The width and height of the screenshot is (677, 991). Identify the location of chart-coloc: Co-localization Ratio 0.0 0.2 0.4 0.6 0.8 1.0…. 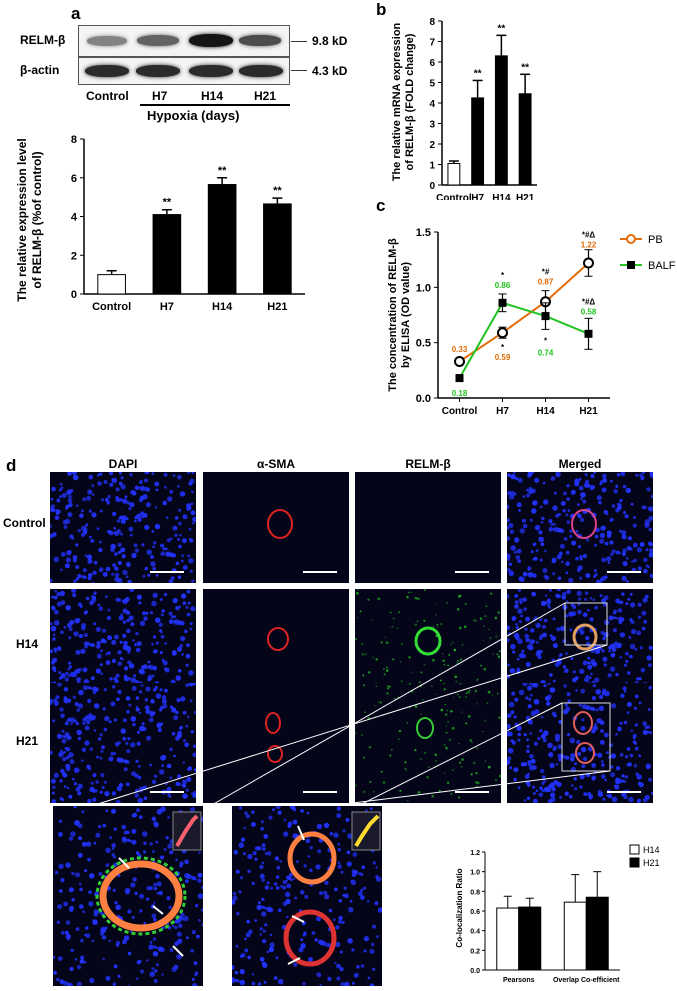
(557, 914).